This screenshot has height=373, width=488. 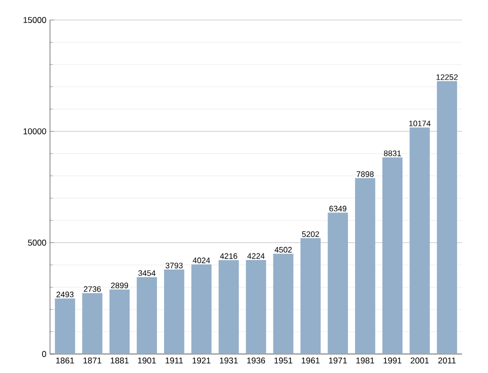 What do you see at coordinates (338, 361) in the screenshot?
I see `x-tick-label: 1971` at bounding box center [338, 361].